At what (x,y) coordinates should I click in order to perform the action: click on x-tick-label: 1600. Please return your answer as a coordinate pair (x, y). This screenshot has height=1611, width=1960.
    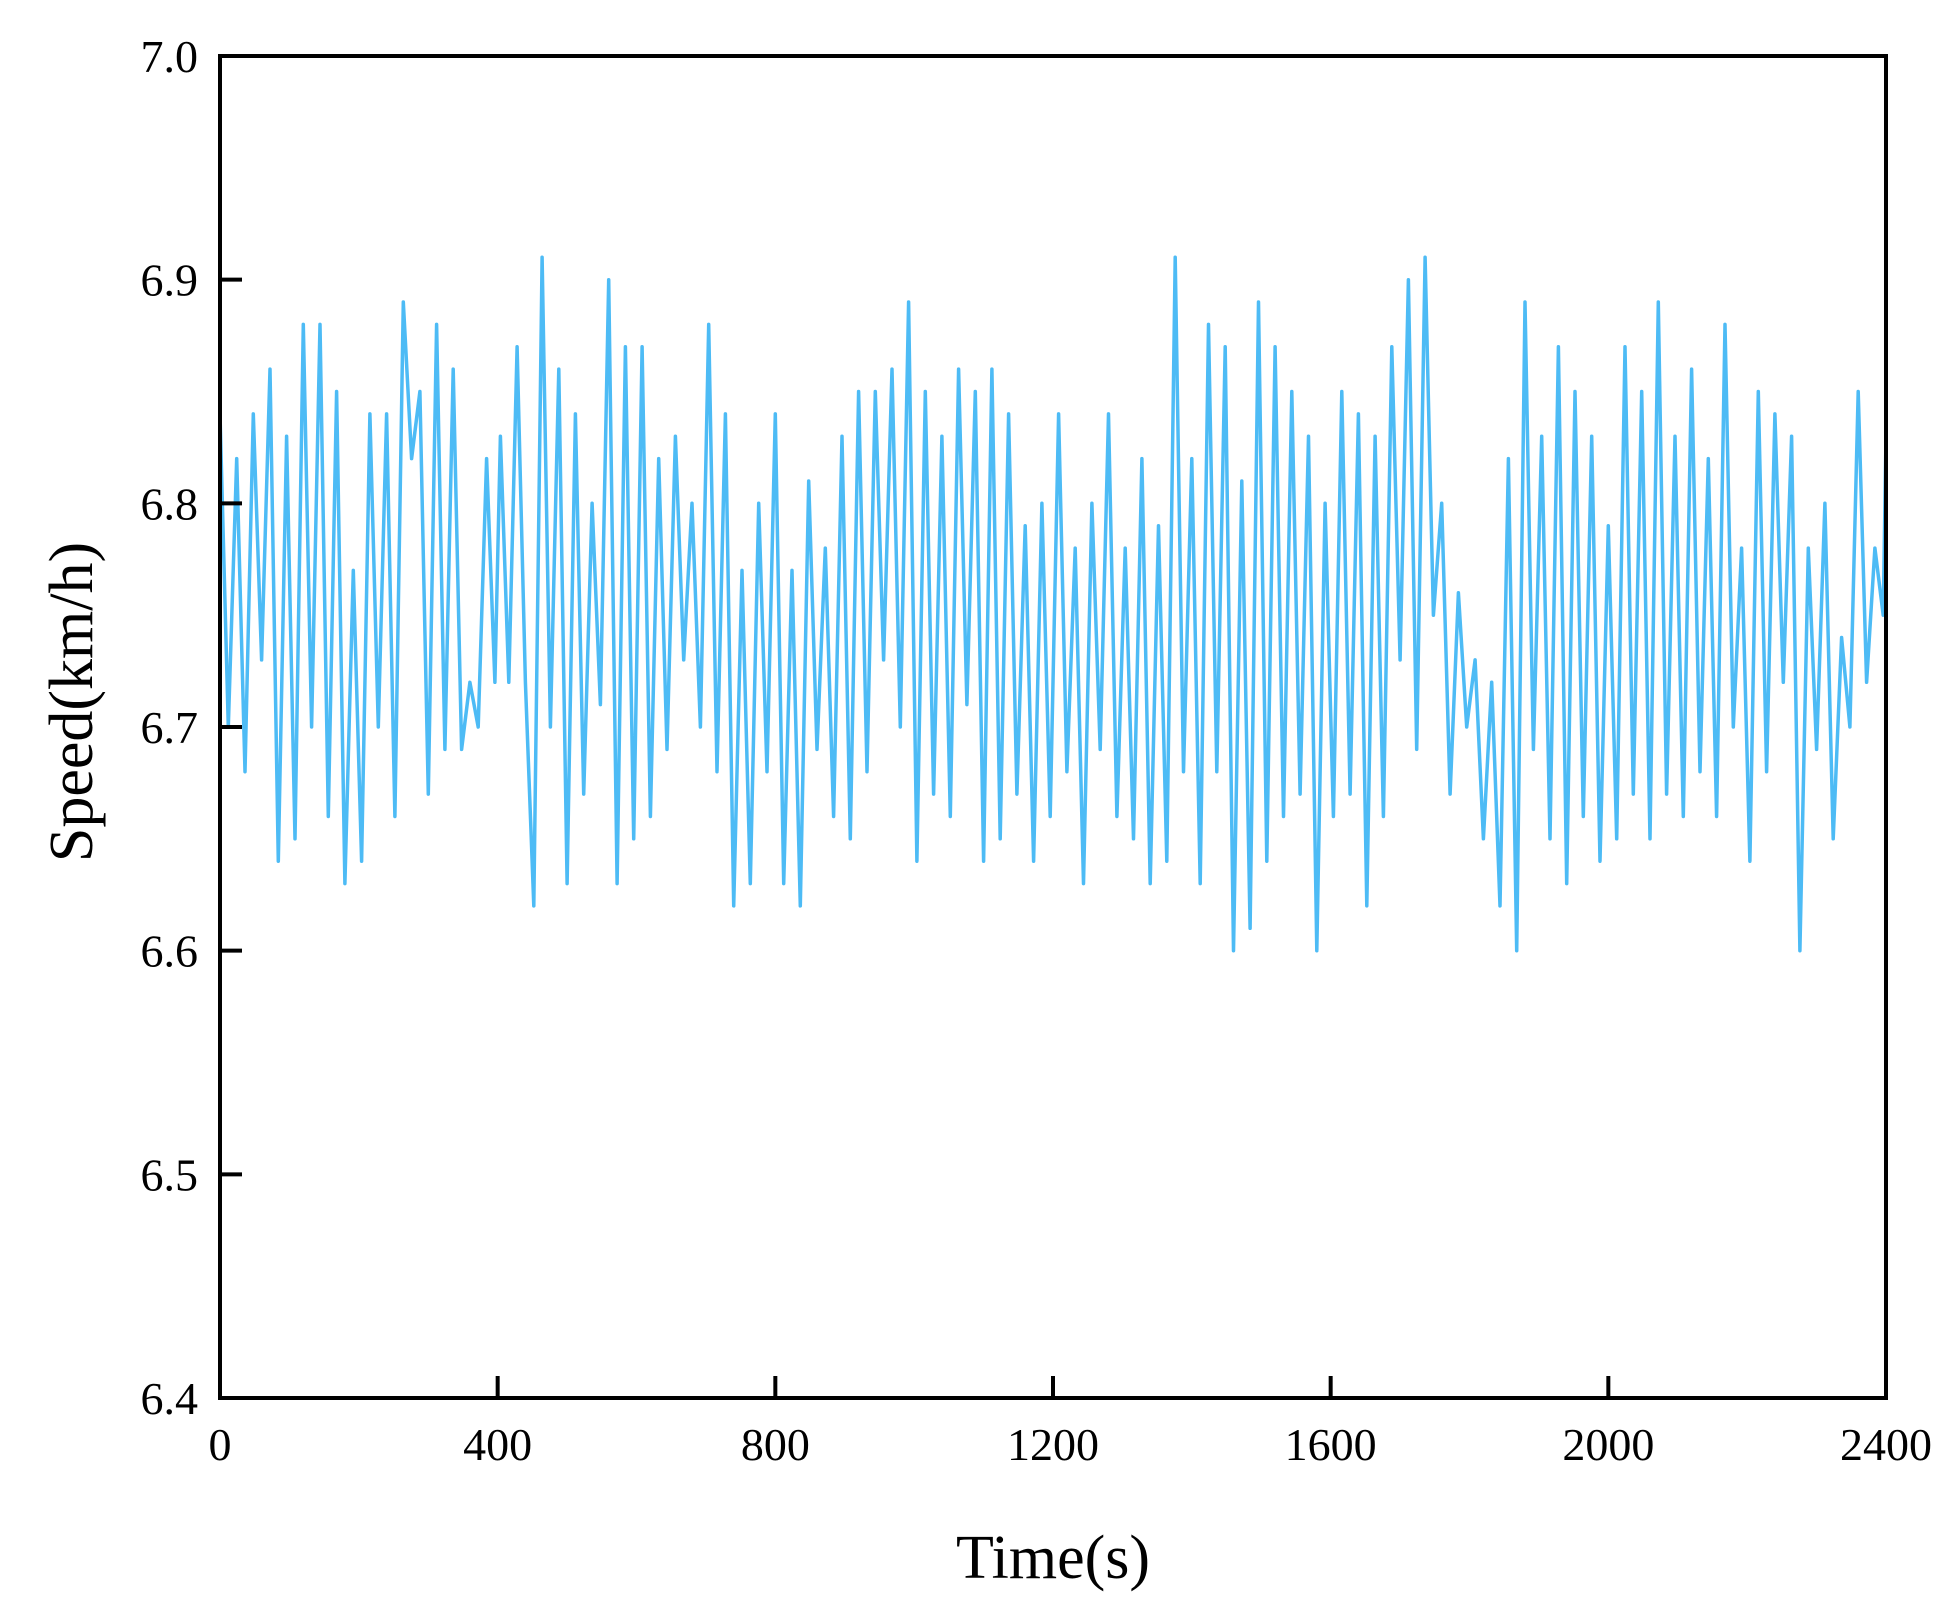
    Looking at the image, I should click on (1331, 1444).